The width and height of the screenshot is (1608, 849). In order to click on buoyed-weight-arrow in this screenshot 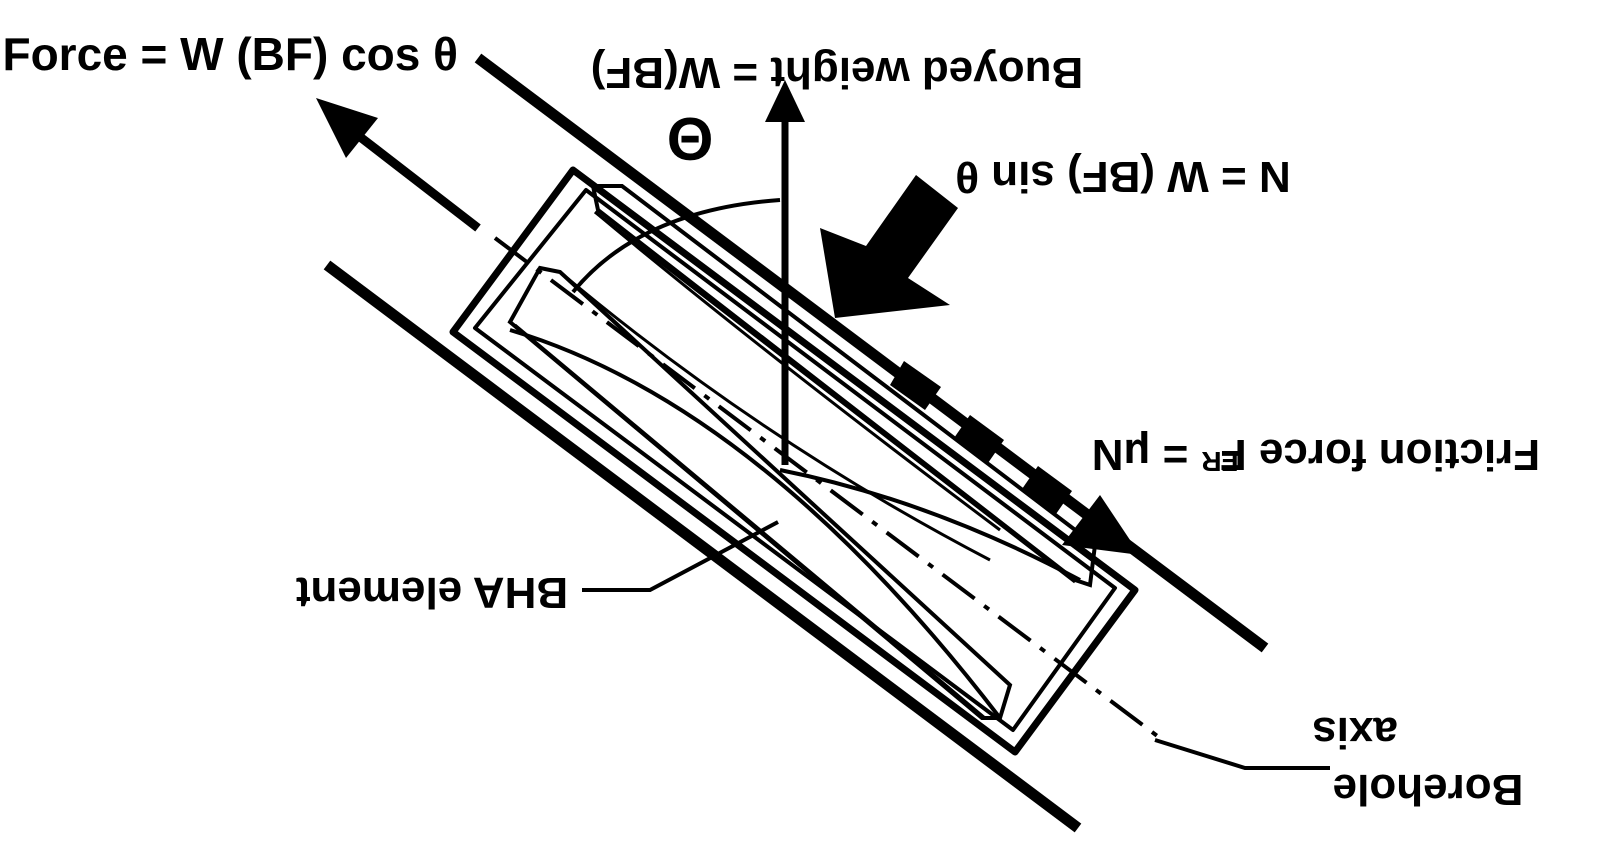, I will do `click(785, 272)`.